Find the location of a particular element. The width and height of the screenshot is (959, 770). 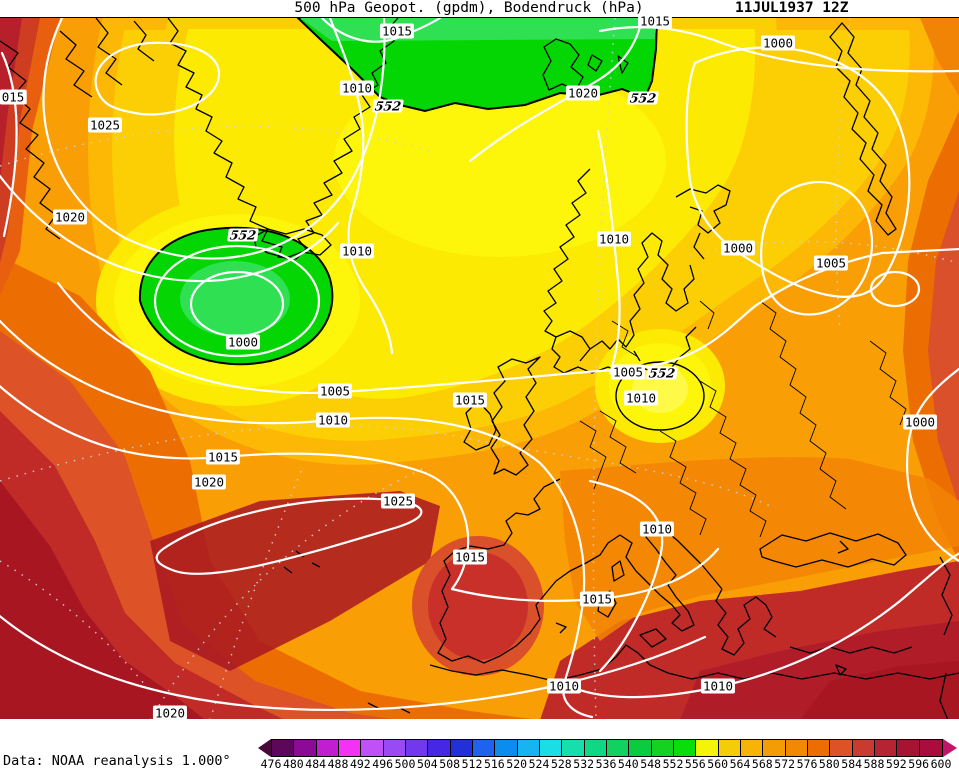

legend-tick-label: 508 is located at coordinates (450, 763).